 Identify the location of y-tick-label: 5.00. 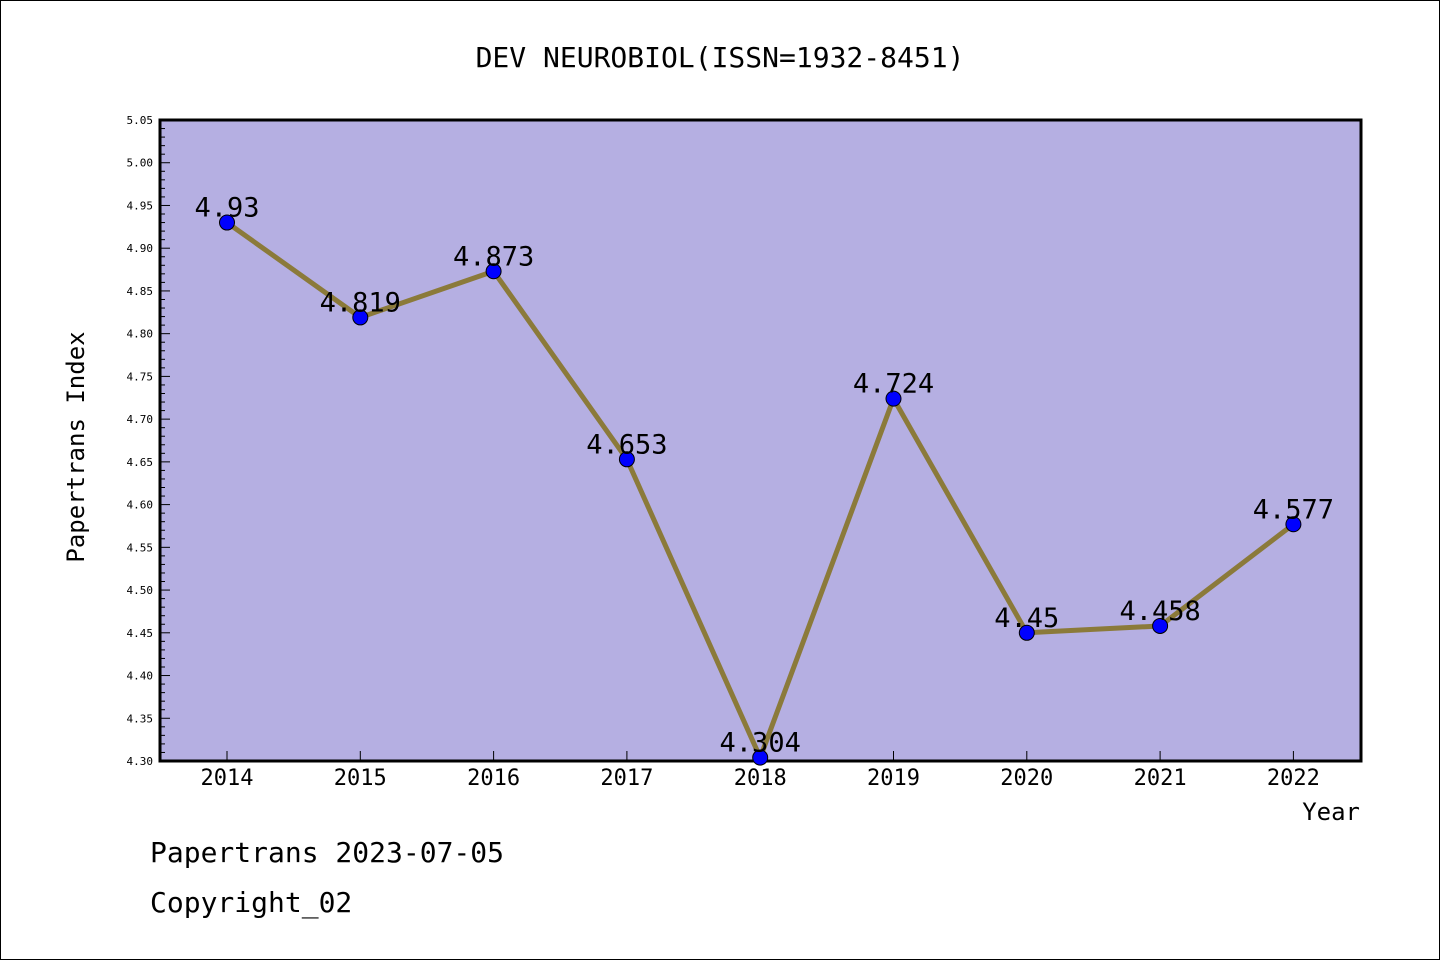
(140, 163).